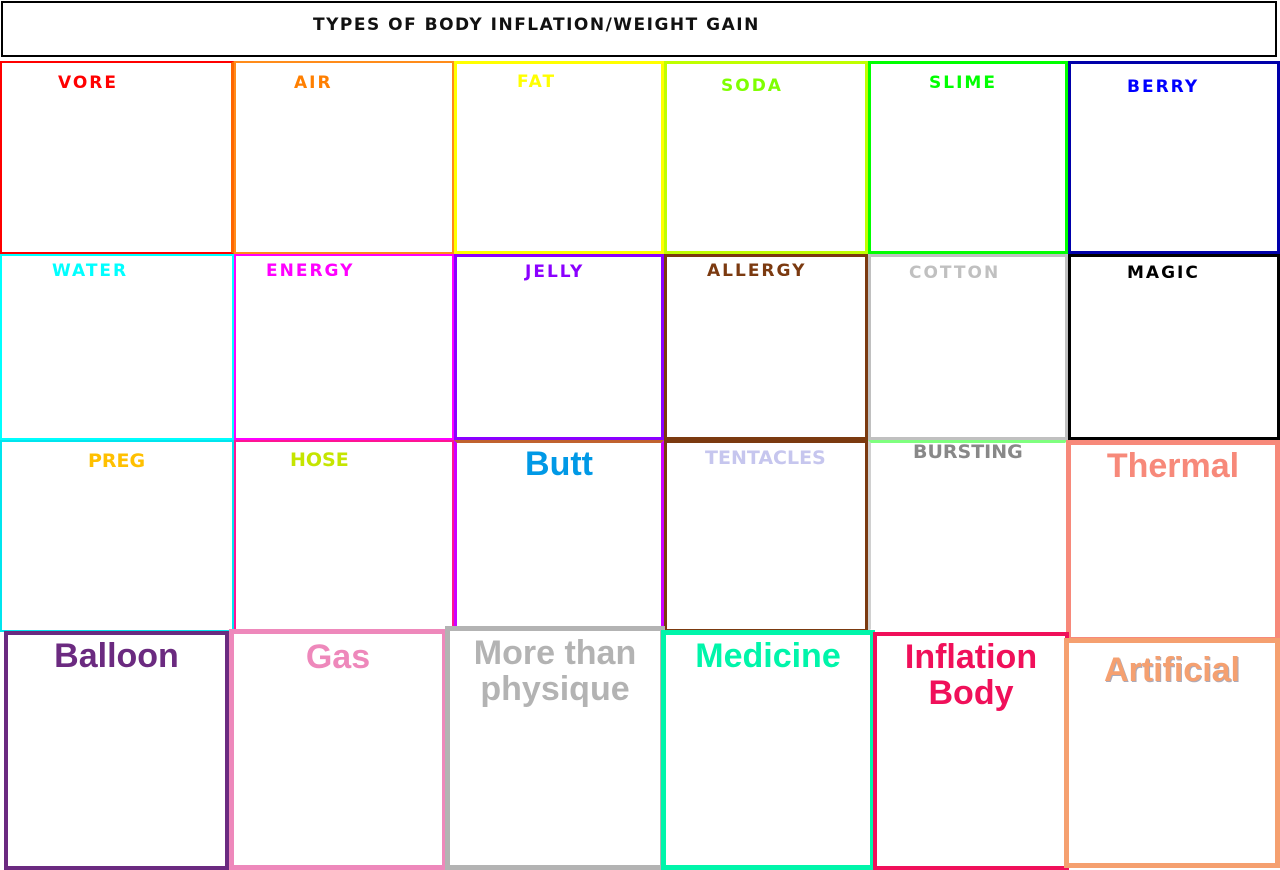  Describe the element at coordinates (1174, 347) in the screenshot. I see `cell-magic: MAGIC` at that location.